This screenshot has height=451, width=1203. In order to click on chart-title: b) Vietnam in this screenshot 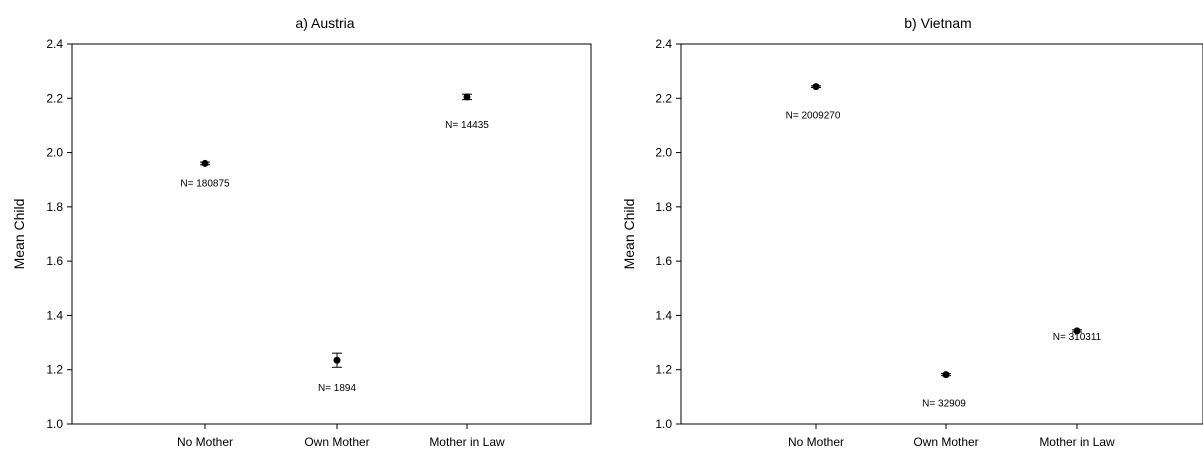, I will do `click(937, 23)`.